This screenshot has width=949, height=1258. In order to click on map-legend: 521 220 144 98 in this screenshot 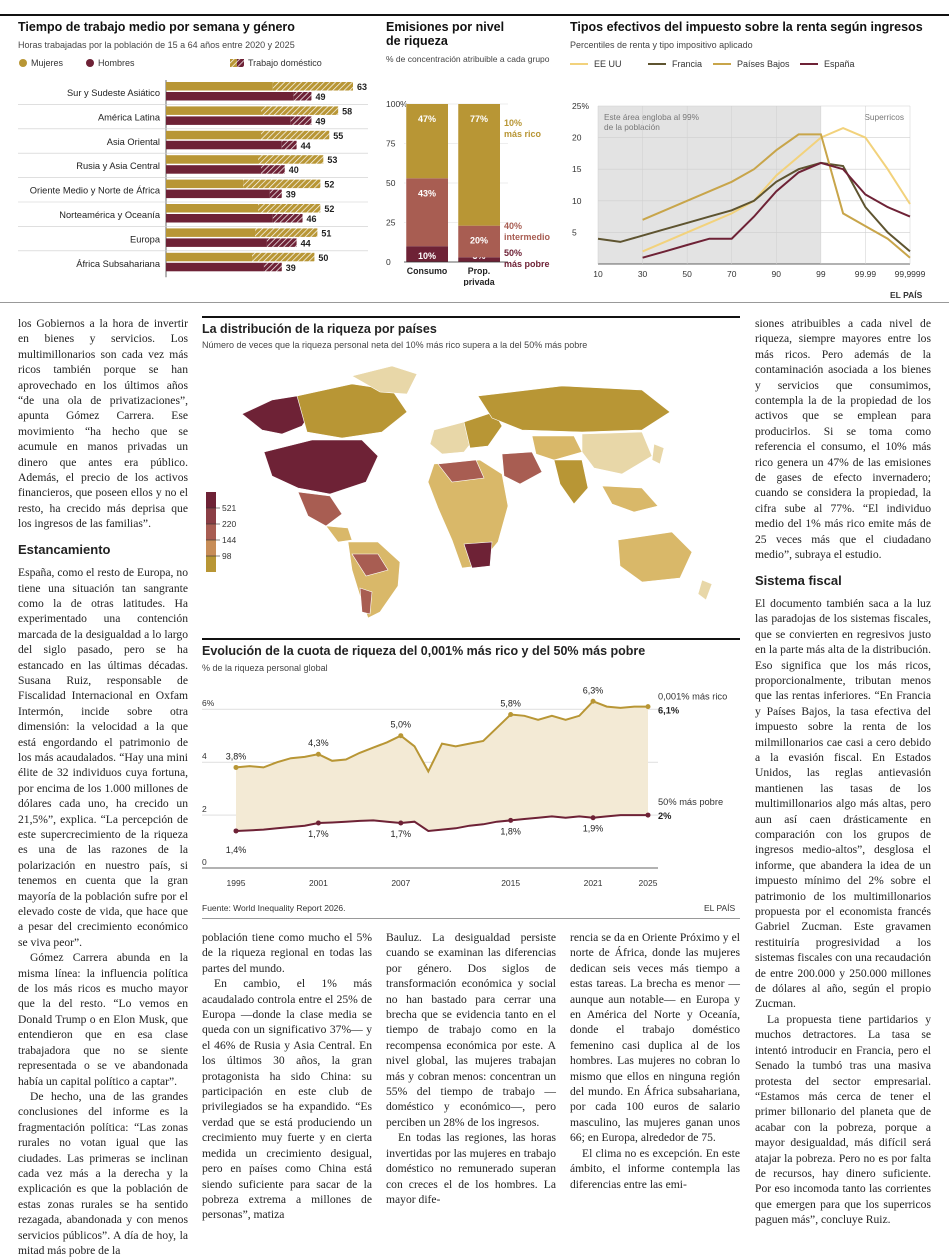, I will do `click(221, 532)`.